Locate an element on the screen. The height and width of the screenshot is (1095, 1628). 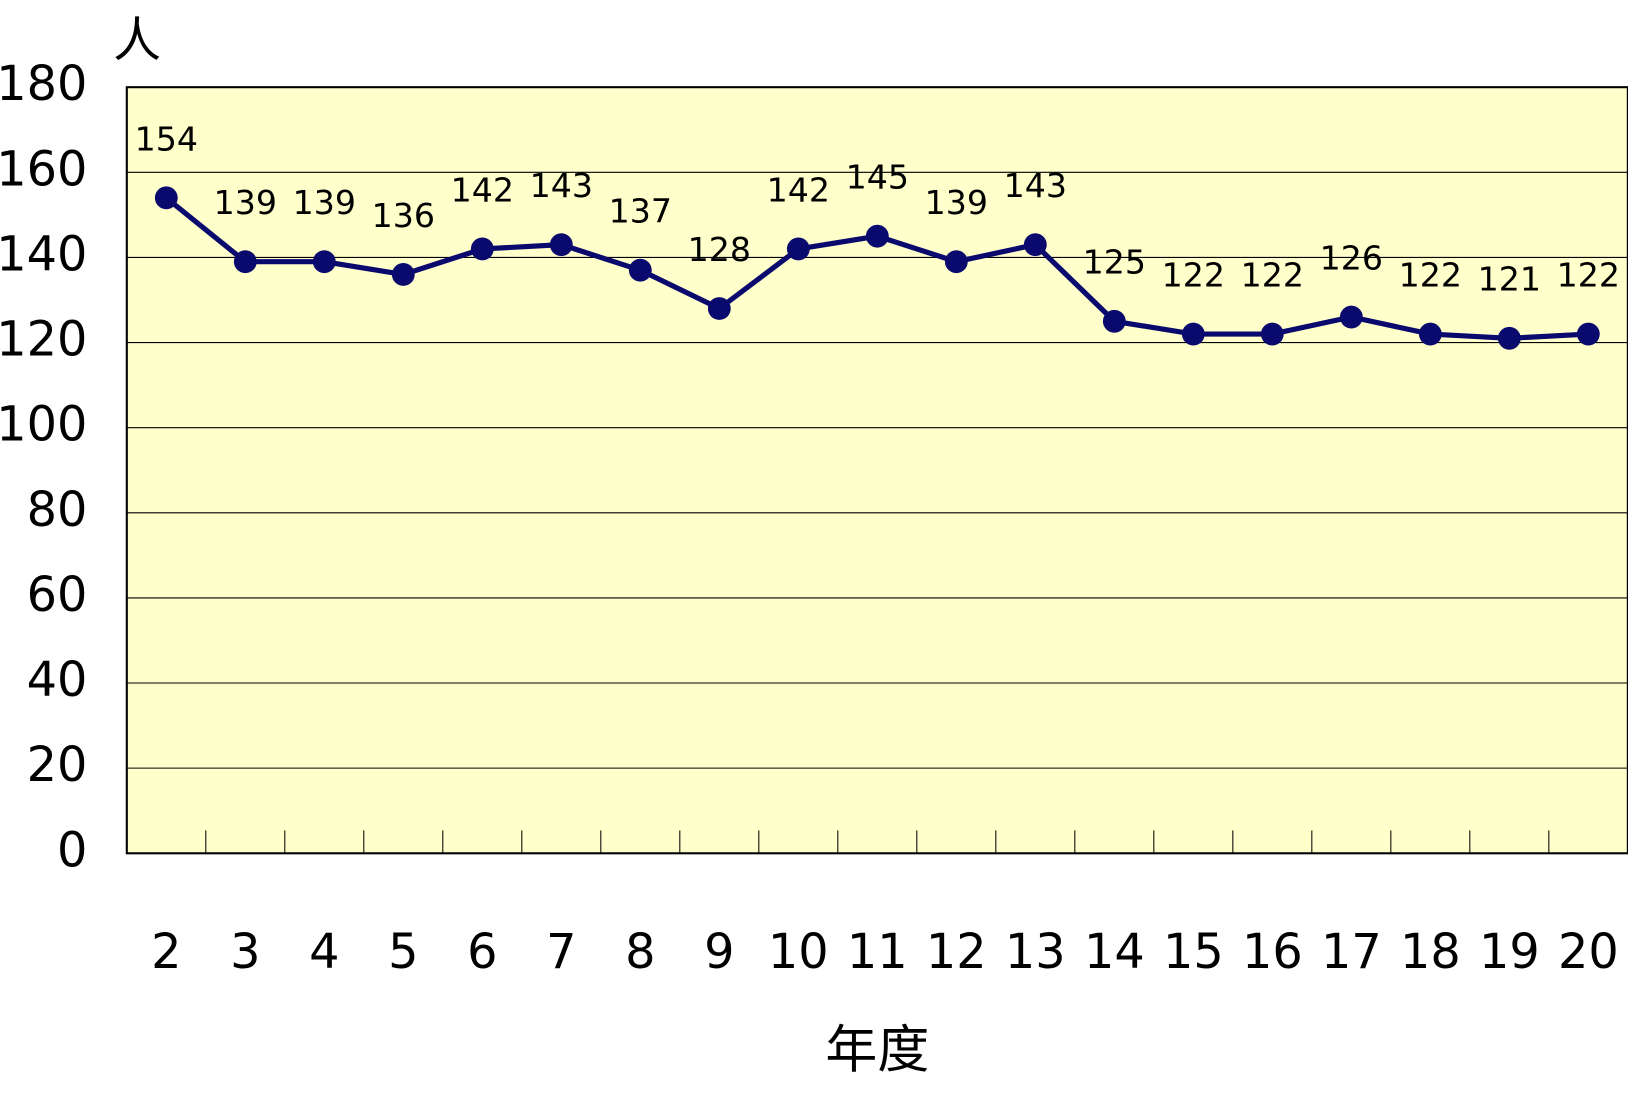
data-label: 154 is located at coordinates (166, 138).